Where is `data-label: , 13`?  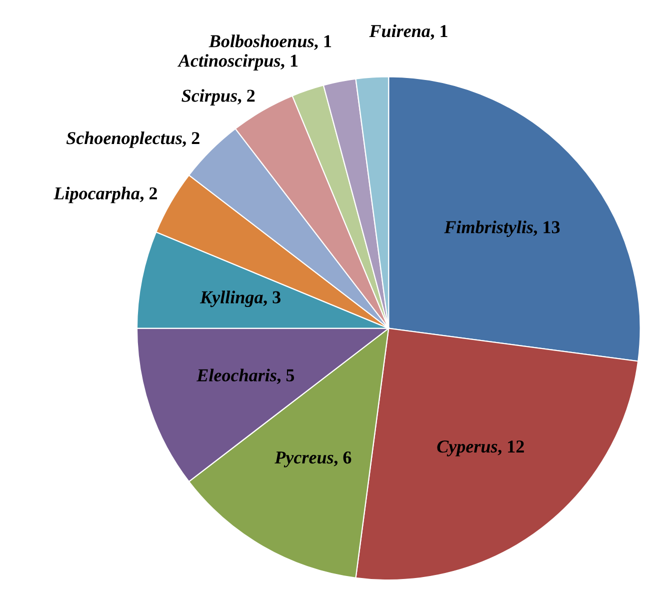
data-label: , 13 is located at coordinates (546, 228).